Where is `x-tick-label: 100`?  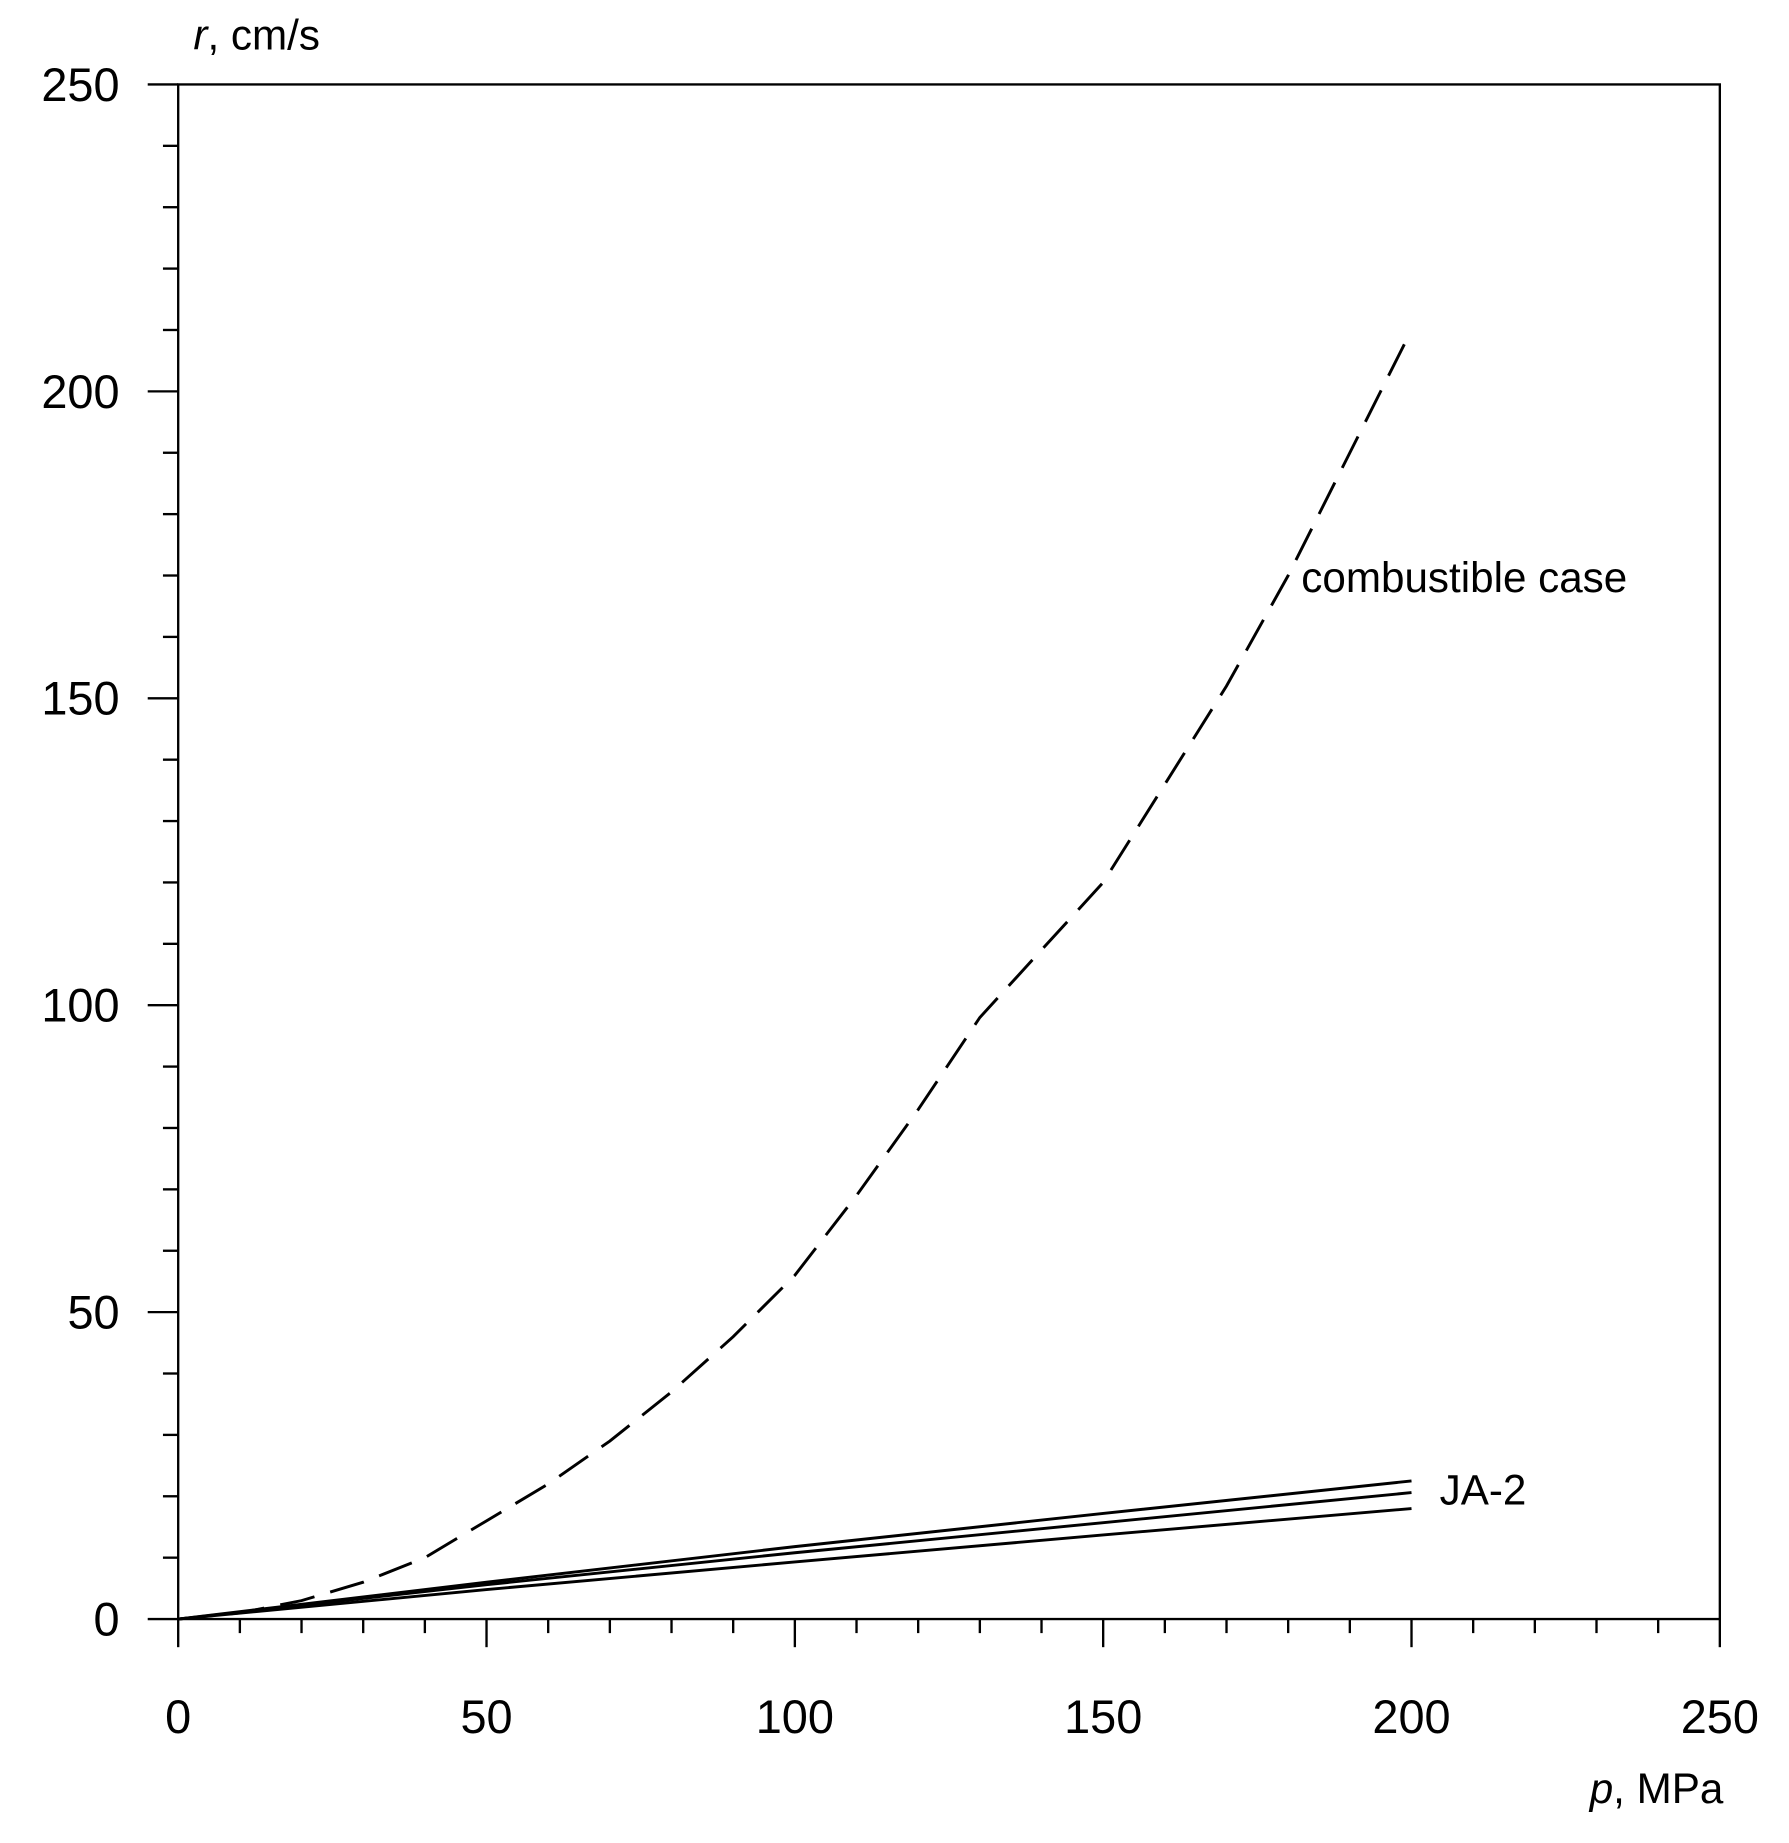 x-tick-label: 100 is located at coordinates (795, 1717).